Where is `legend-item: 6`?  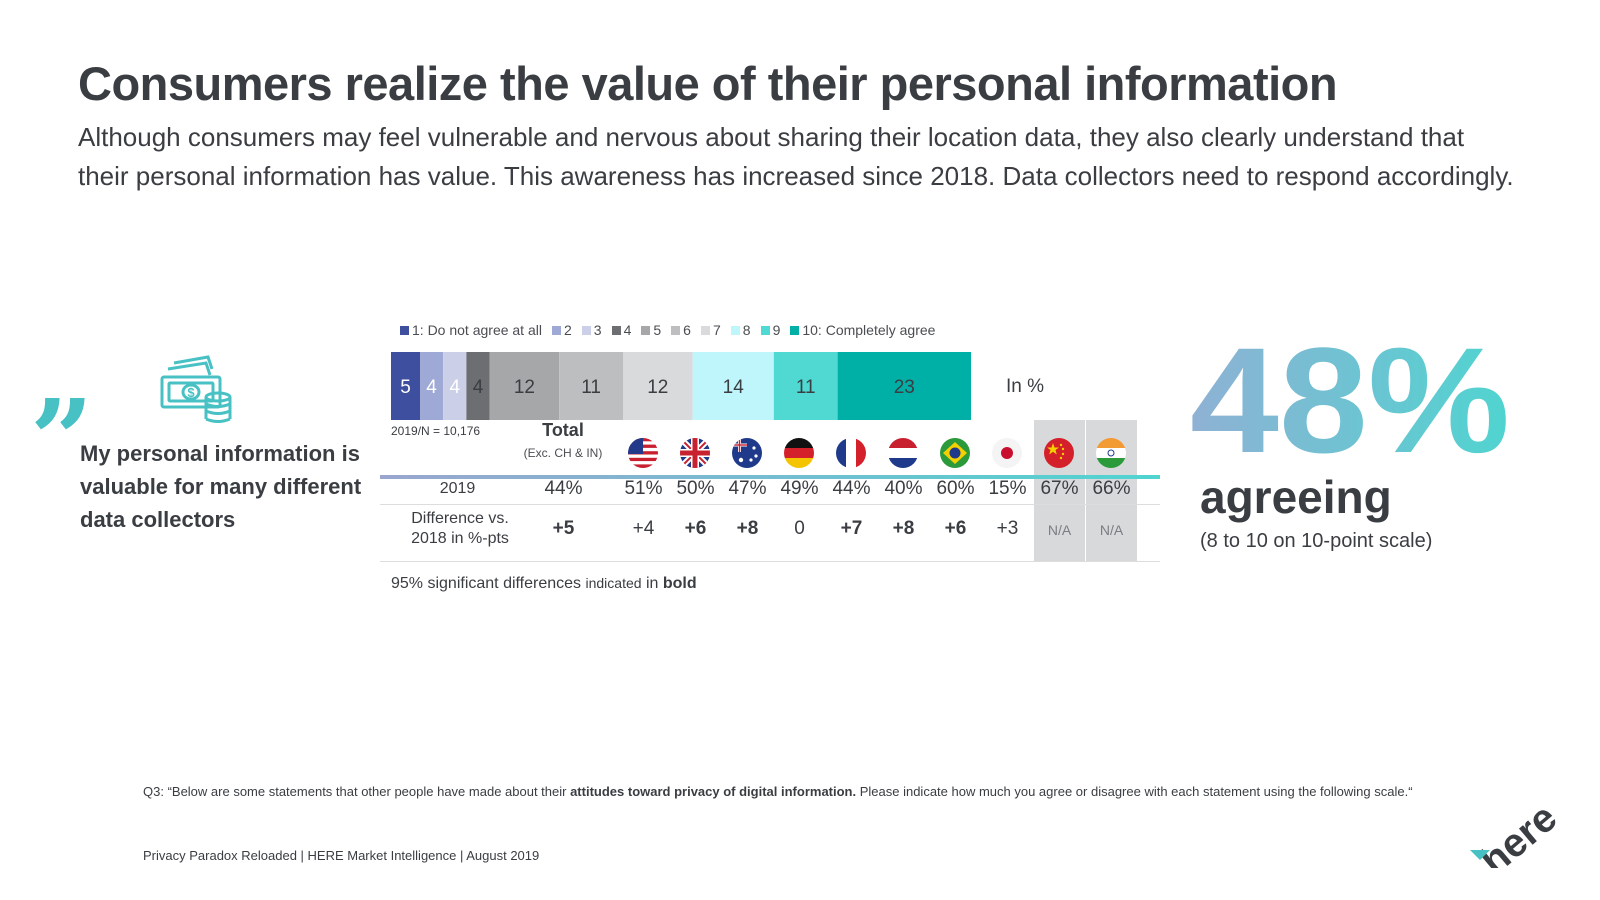
legend-item: 6 is located at coordinates (681, 330).